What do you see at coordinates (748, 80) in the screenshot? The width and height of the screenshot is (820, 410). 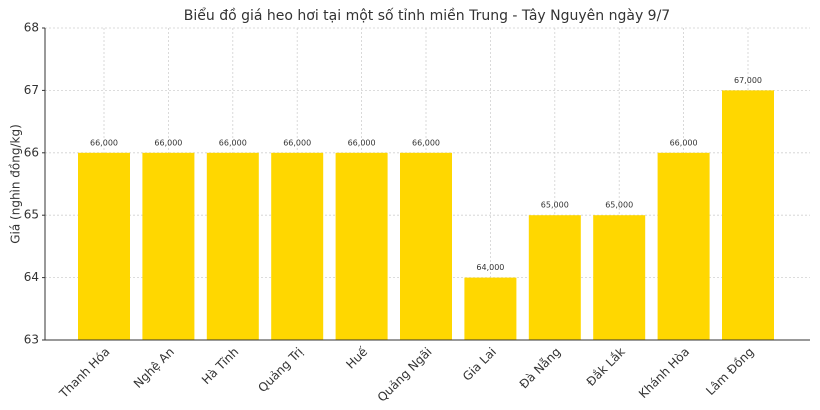 I see `data-label: 67,000` at bounding box center [748, 80].